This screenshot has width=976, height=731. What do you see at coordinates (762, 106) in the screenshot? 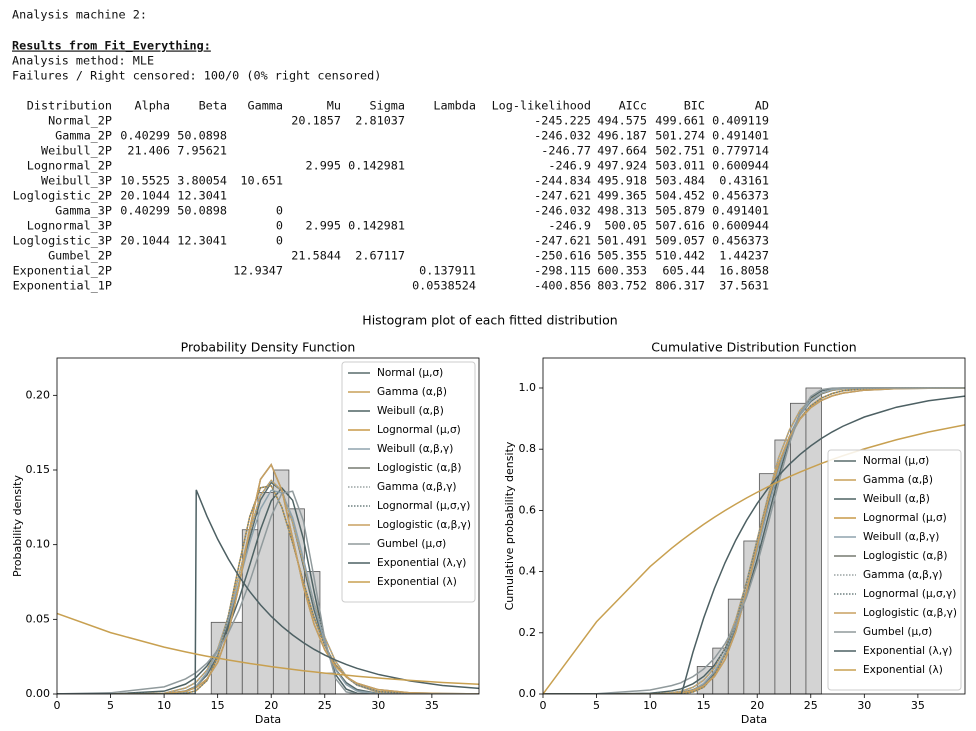
I see `table-header: AD` at bounding box center [762, 106].